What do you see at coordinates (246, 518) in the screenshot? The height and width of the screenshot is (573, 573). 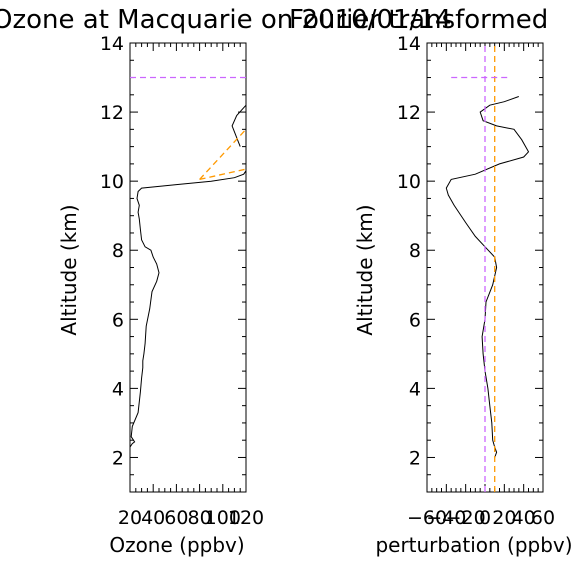 I see `x-tick-label: 120` at bounding box center [246, 518].